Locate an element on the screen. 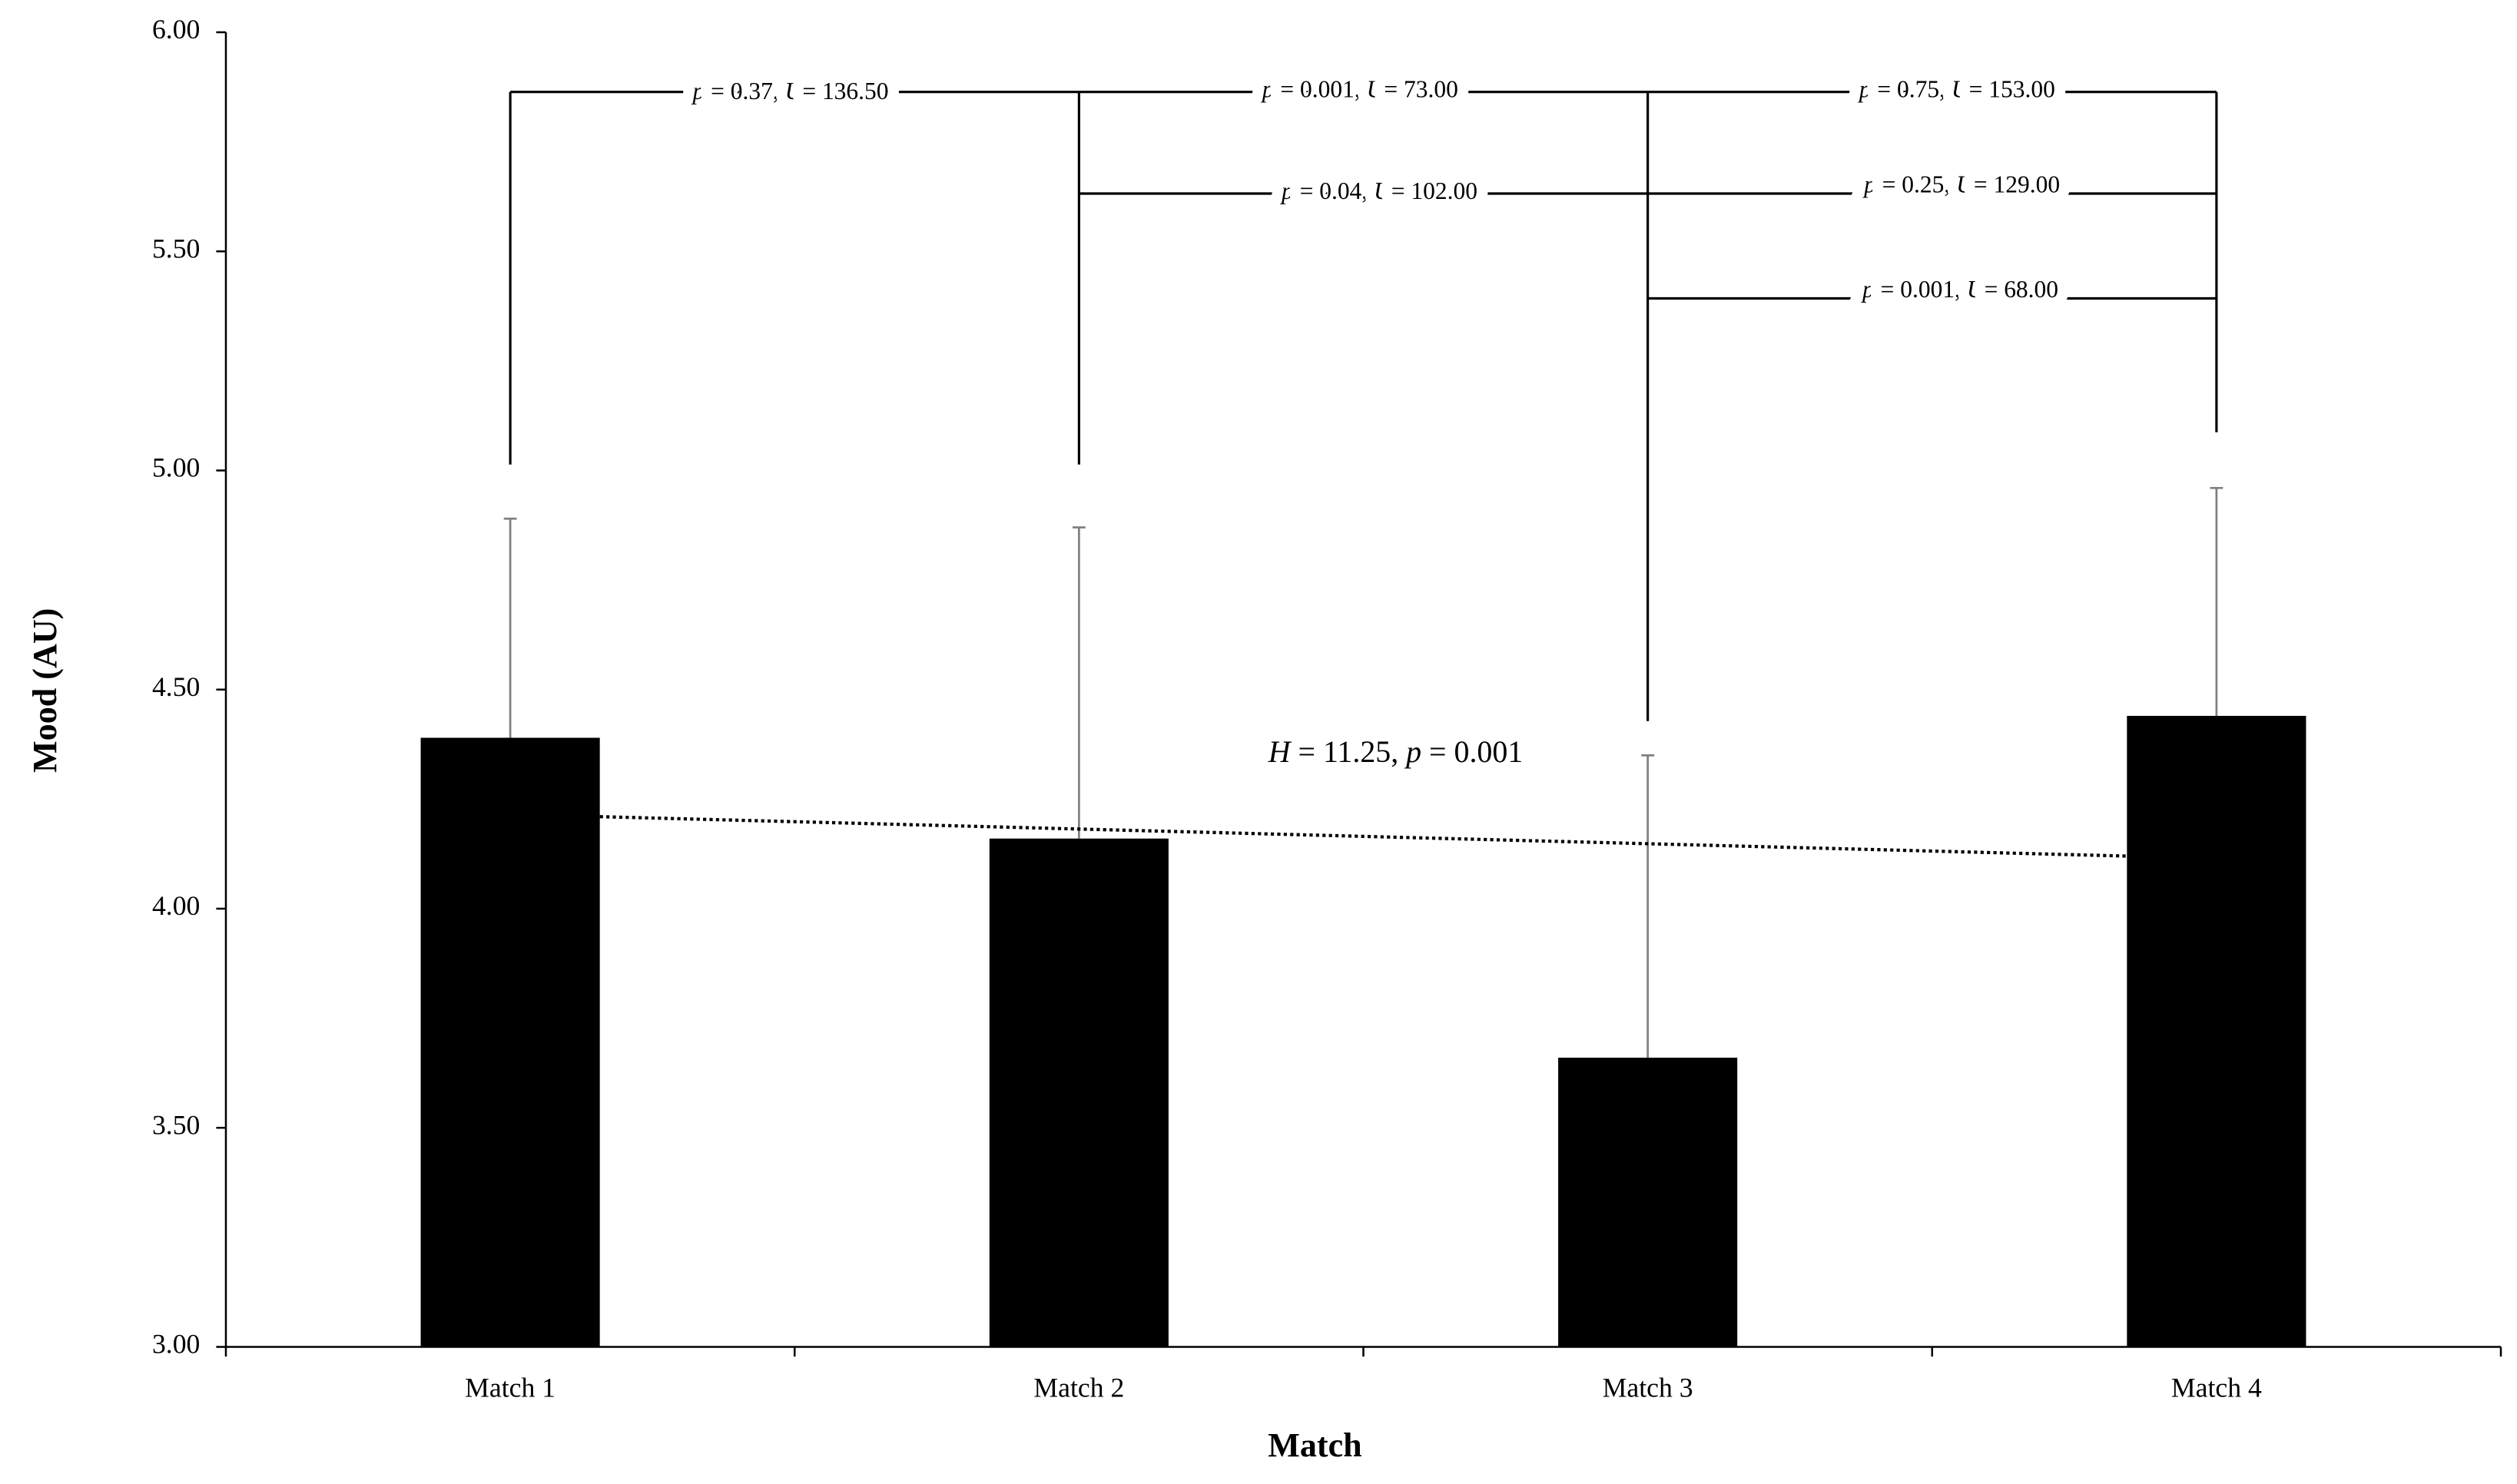  y-tick-label: 4.00 is located at coordinates (176, 905).